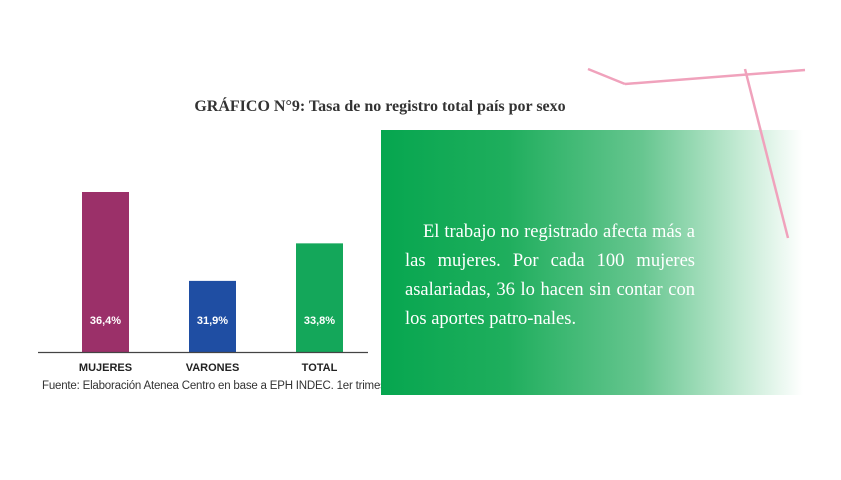 Image resolution: width=841 pixels, height=480 pixels. What do you see at coordinates (319, 321) in the screenshot?
I see `value-label: 33,8%` at bounding box center [319, 321].